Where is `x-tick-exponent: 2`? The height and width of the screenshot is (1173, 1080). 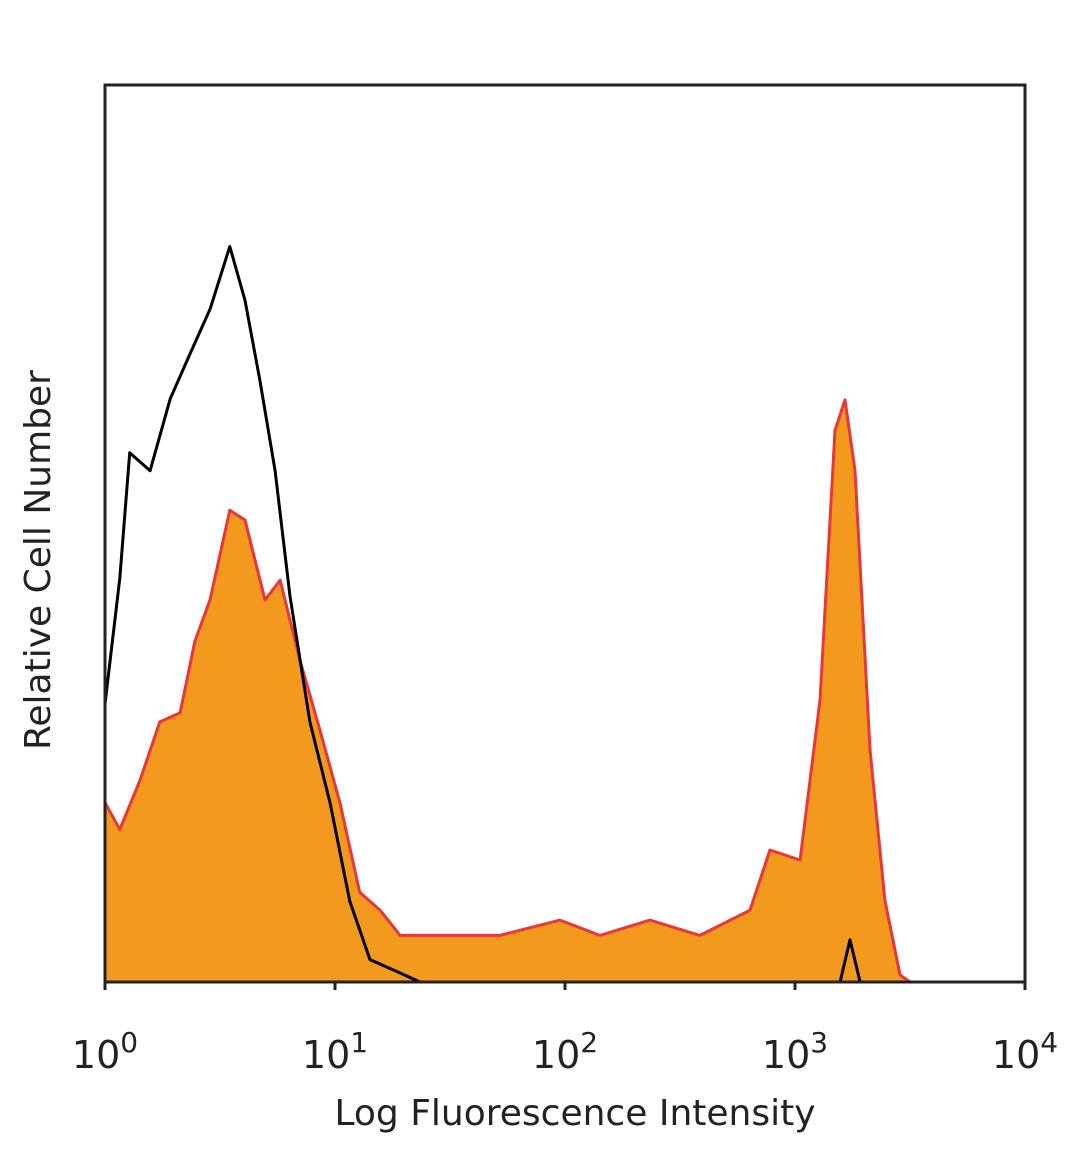 x-tick-exponent: 2 is located at coordinates (589, 1042).